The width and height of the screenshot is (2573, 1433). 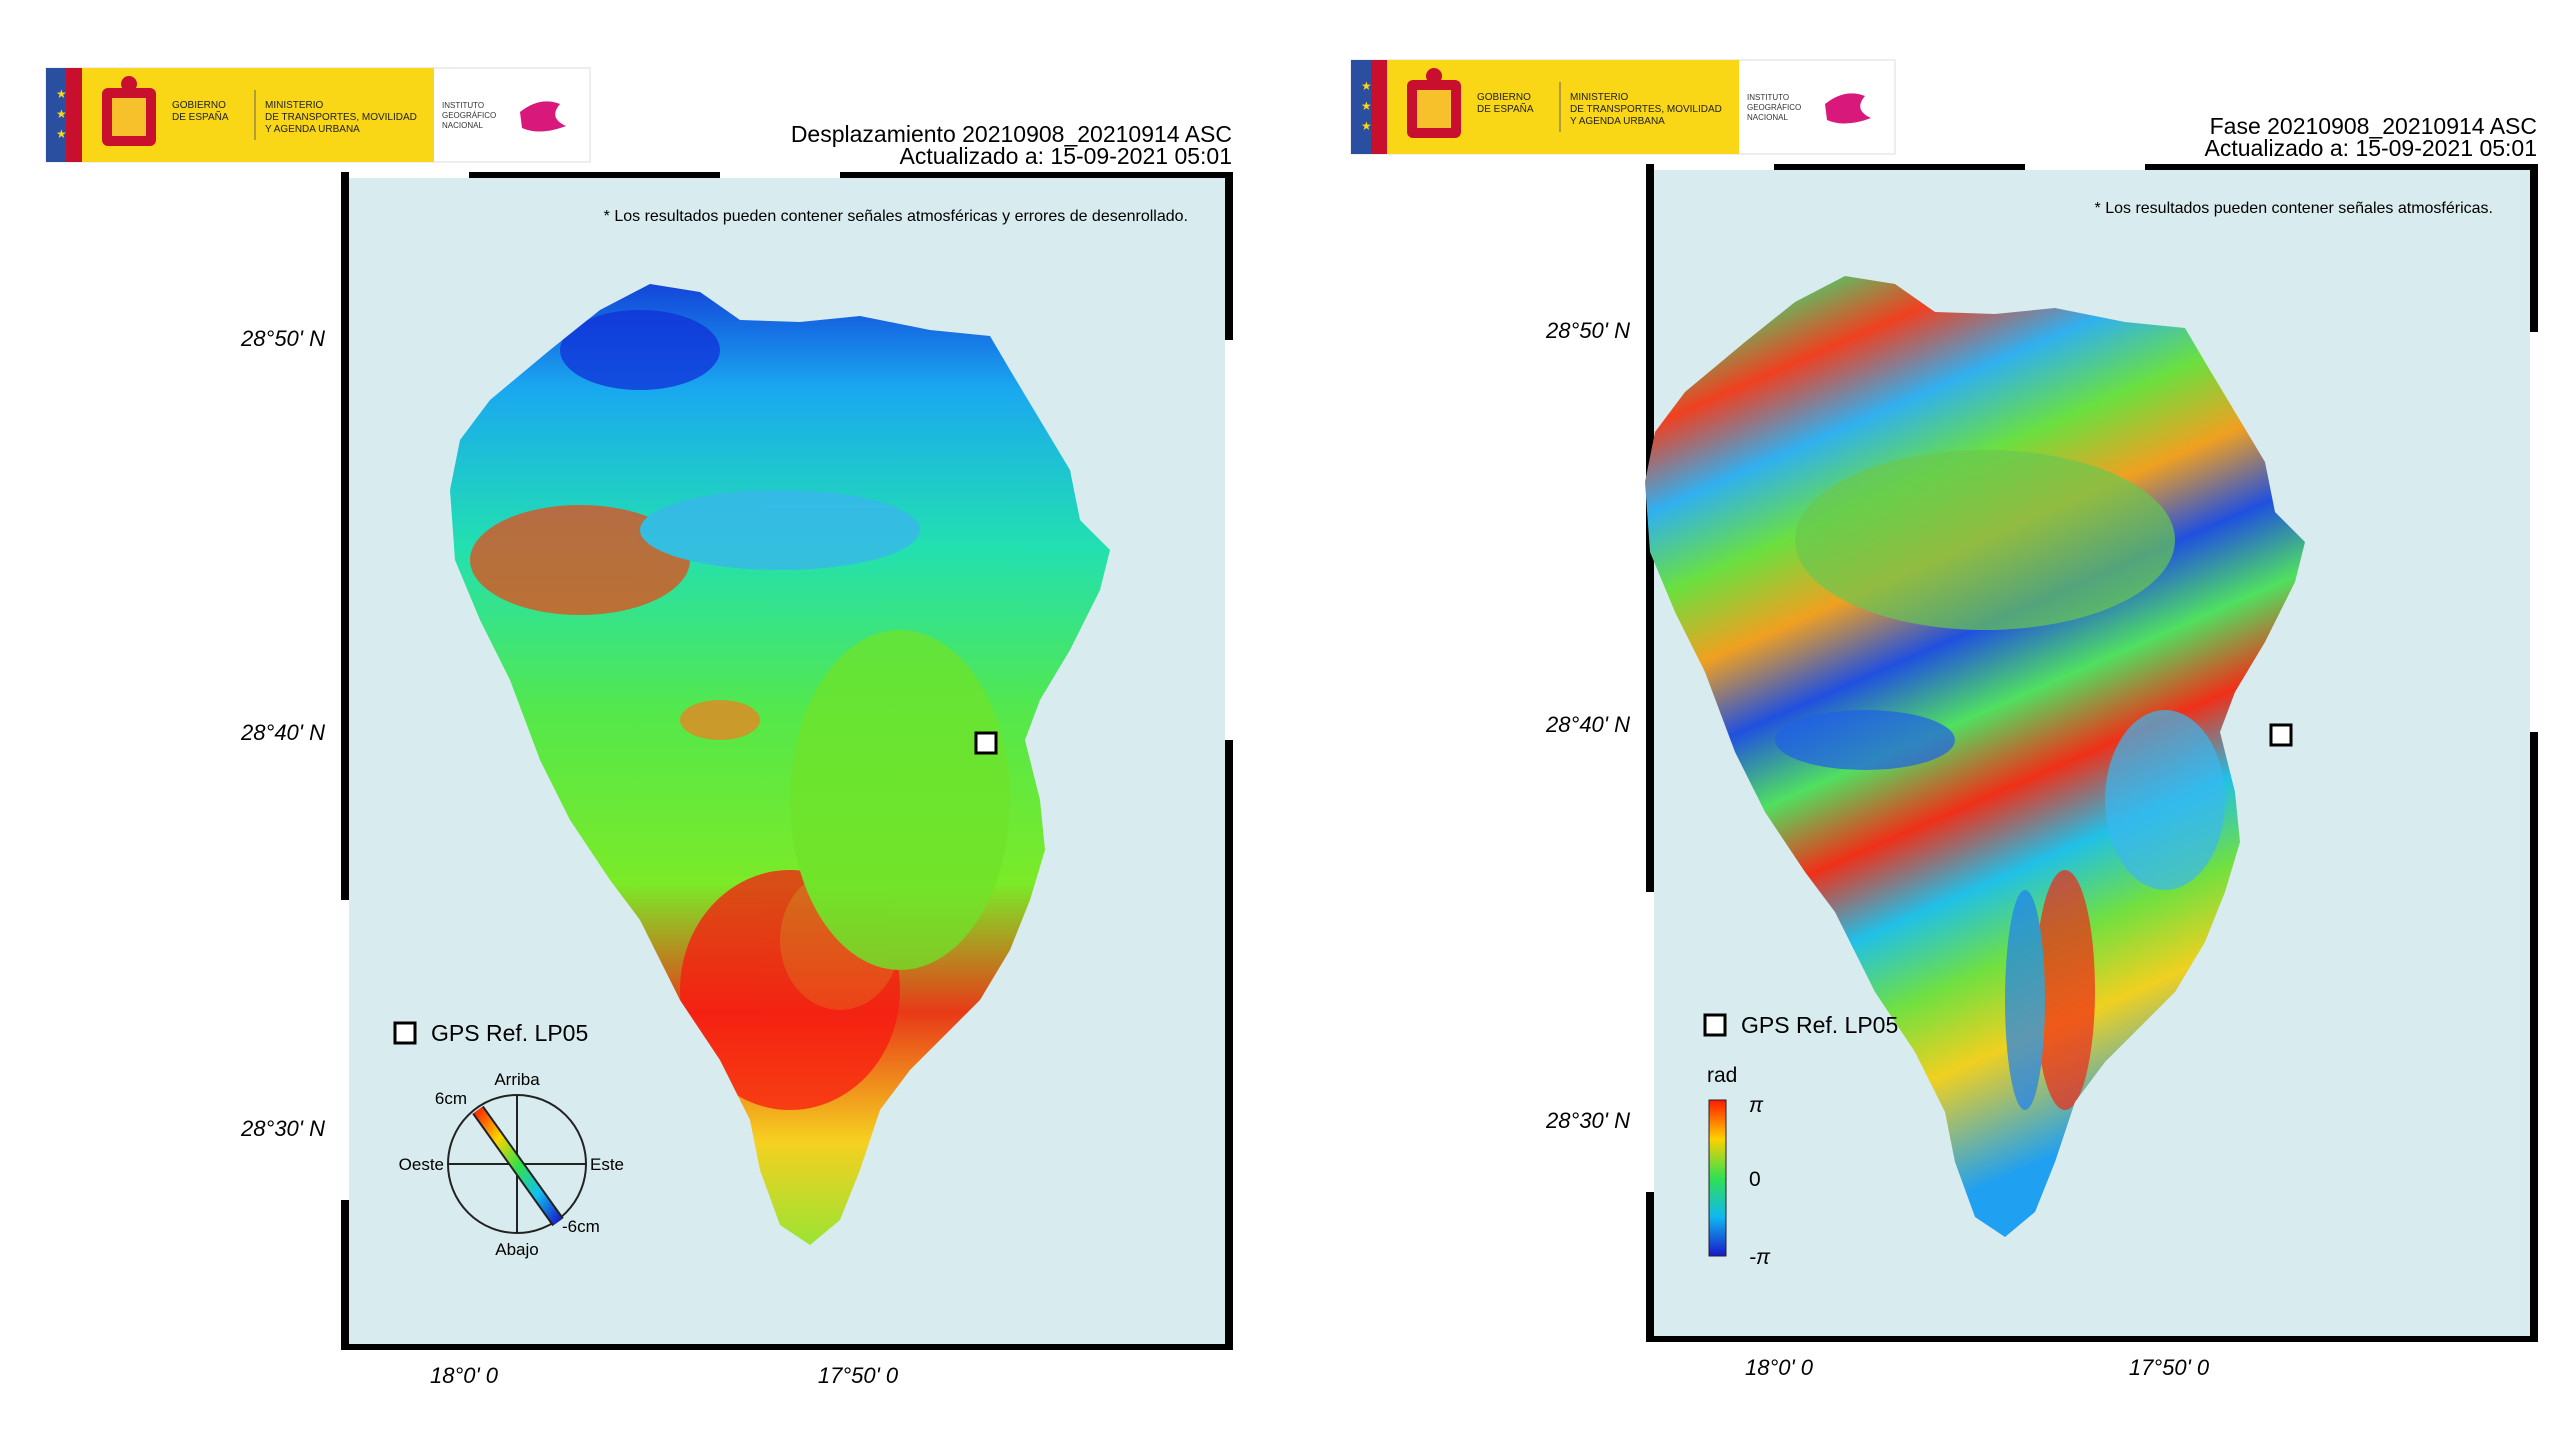 I want to click on map-title: Desplazamiento 20210908_20210914 ASC, so click(x=1011, y=134).